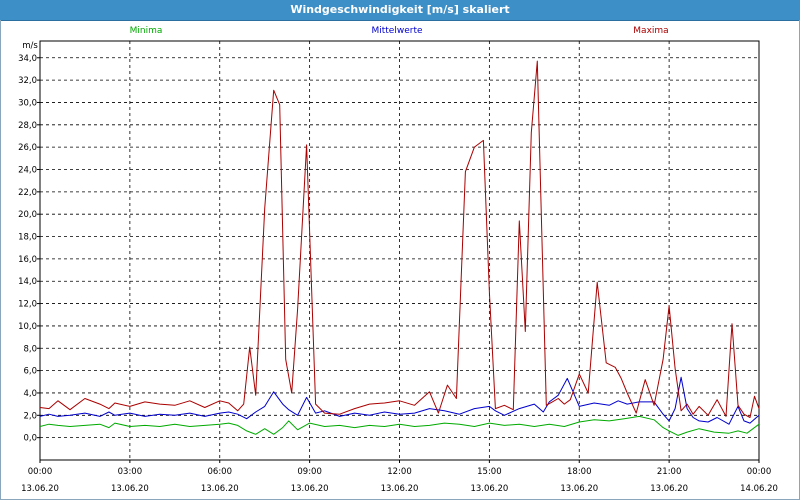 The width and height of the screenshot is (800, 500). What do you see at coordinates (27, 260) in the screenshot?
I see `y-tick-label: 16,0` at bounding box center [27, 260].